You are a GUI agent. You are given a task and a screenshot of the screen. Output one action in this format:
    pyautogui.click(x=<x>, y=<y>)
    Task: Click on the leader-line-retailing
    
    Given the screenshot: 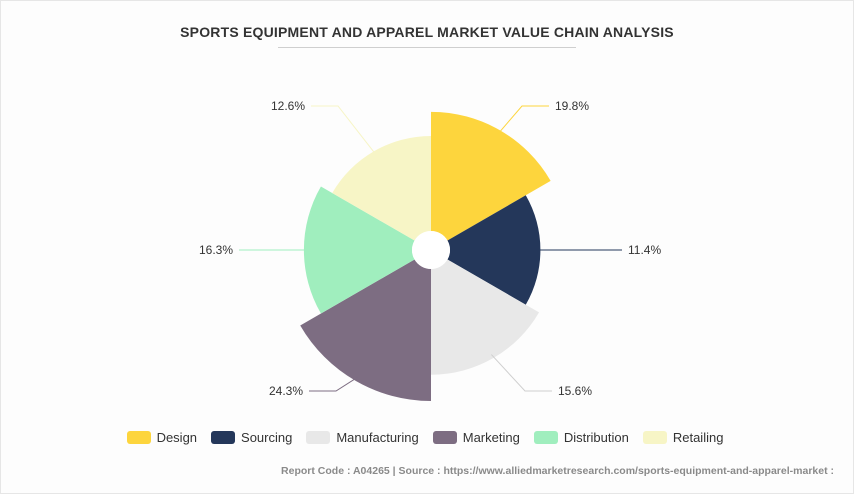 What is the action you would take?
    pyautogui.click(x=344, y=130)
    